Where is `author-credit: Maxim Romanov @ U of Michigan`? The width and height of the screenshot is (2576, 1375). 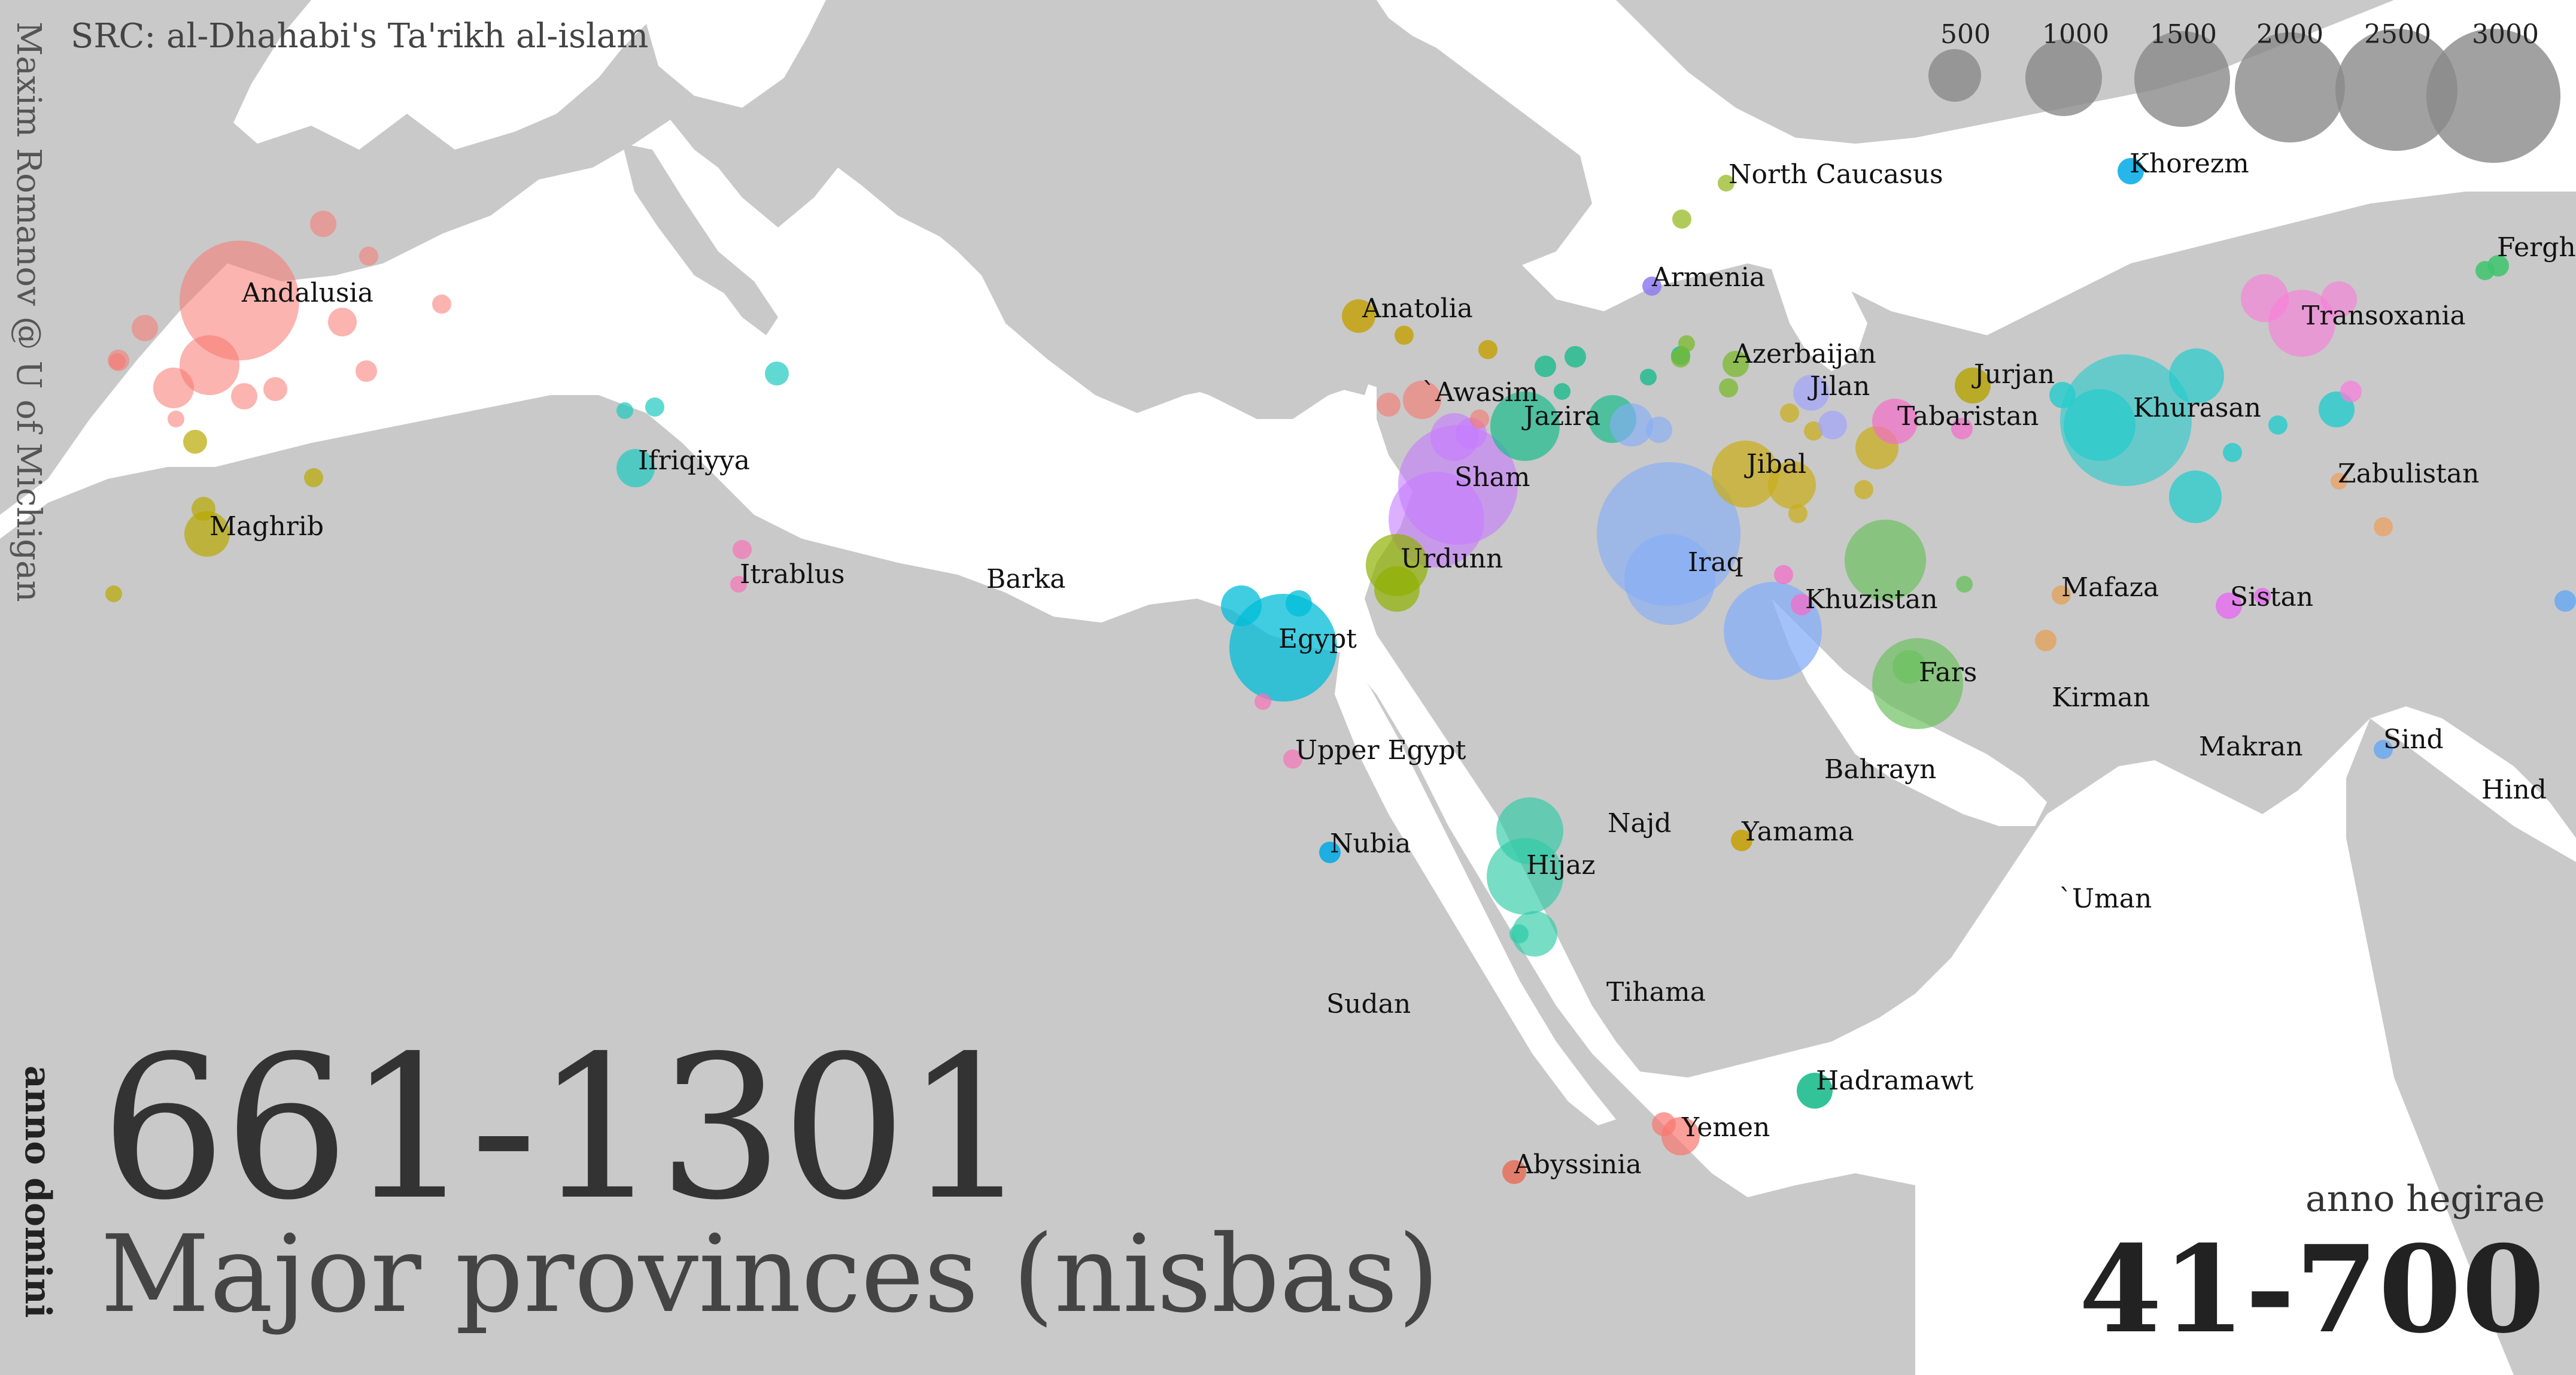 author-credit: Maxim Romanov @ U of Michigan is located at coordinates (31, 312).